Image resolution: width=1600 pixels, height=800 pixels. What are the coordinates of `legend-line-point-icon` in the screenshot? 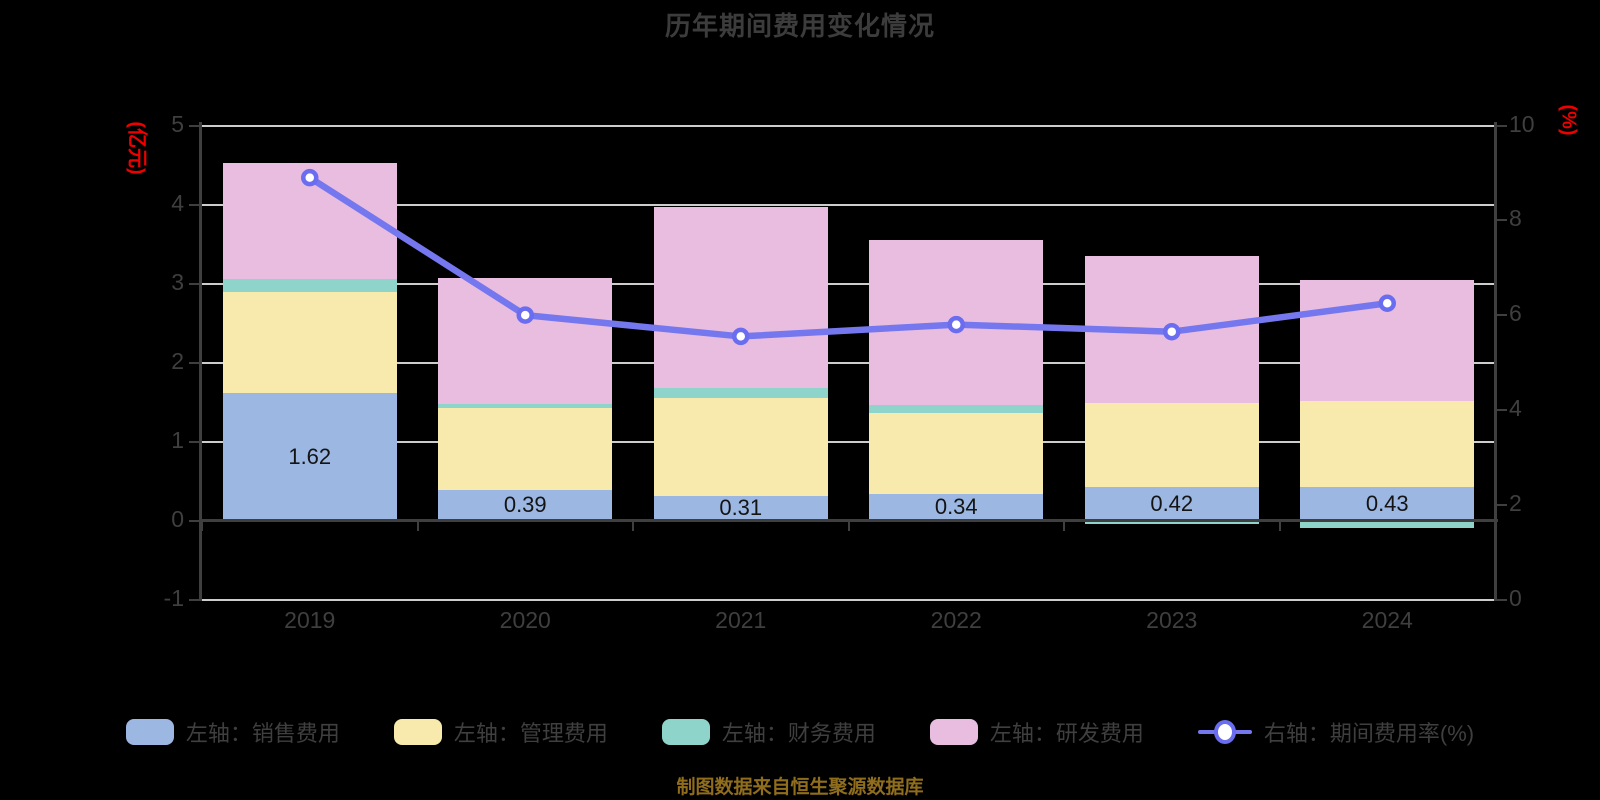 It's located at (1224, 732).